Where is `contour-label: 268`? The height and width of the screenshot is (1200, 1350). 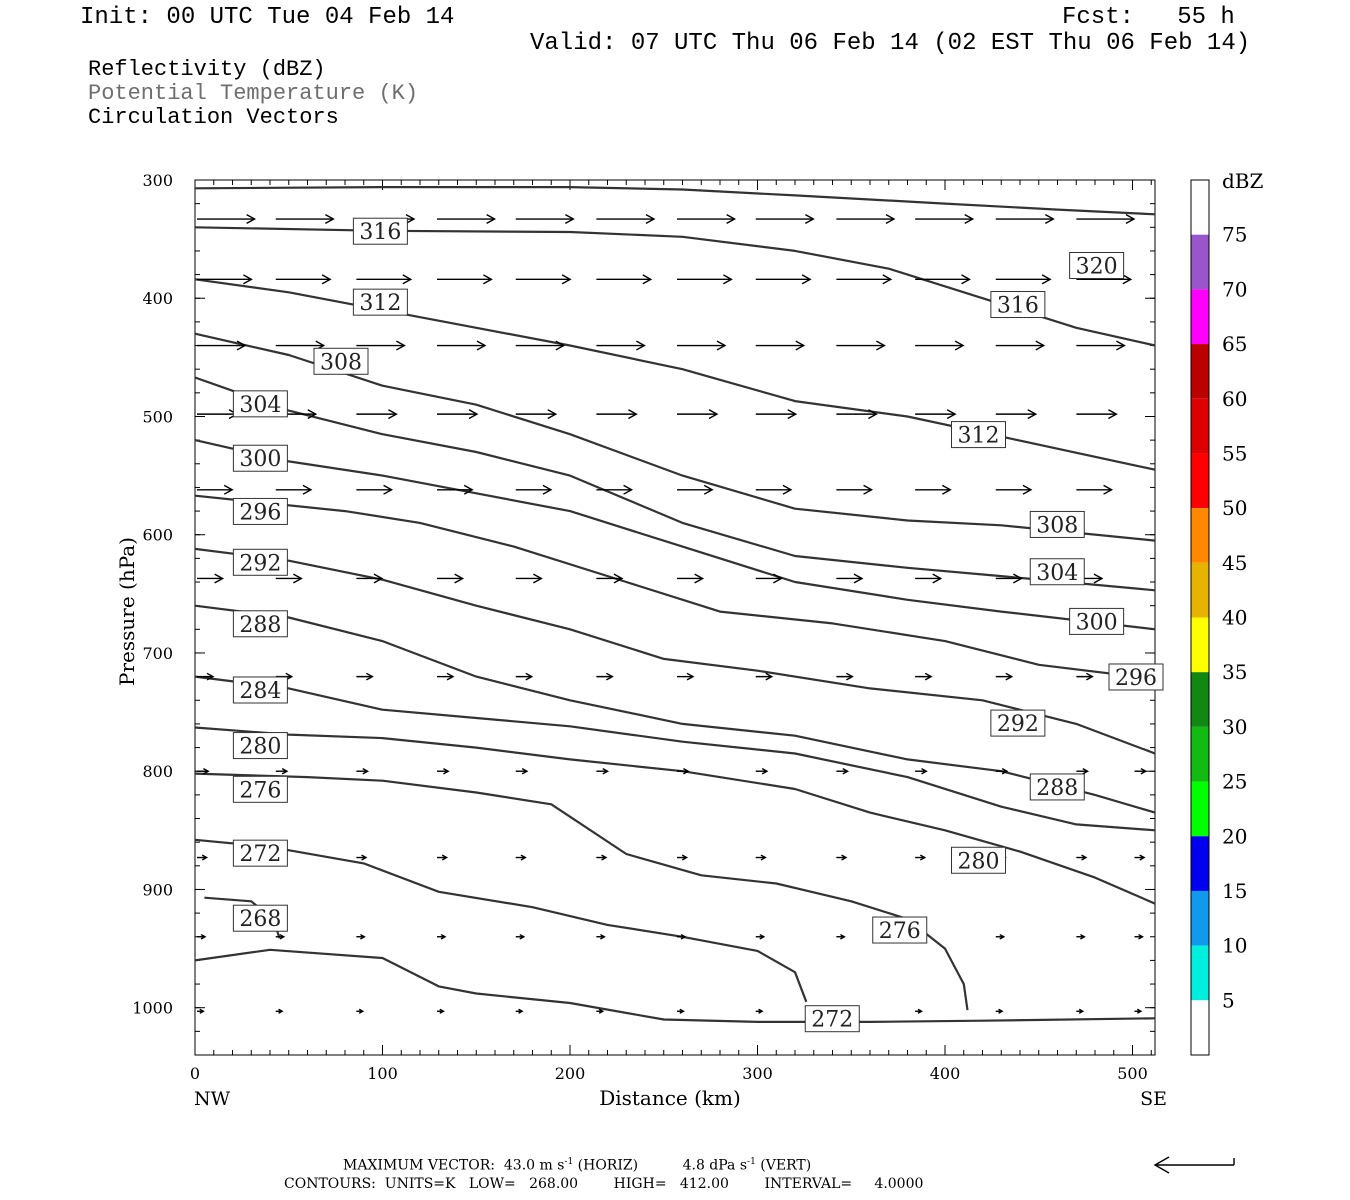
contour-label: 268 is located at coordinates (260, 919).